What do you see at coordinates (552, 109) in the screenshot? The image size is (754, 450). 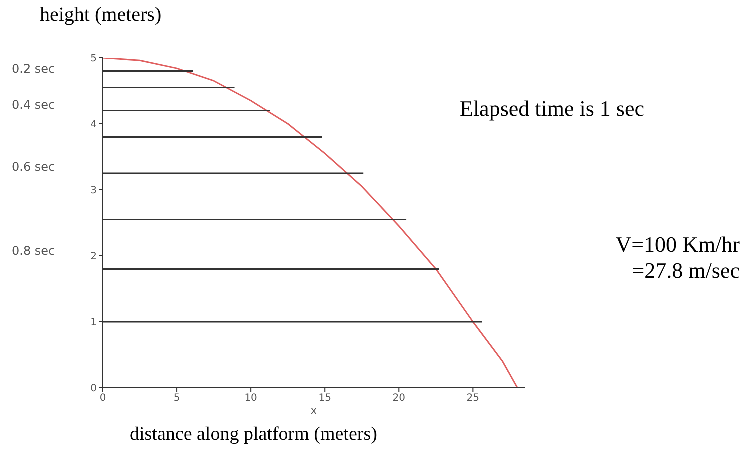 I see `annotation: Elapsed time is 1 sec` at bounding box center [552, 109].